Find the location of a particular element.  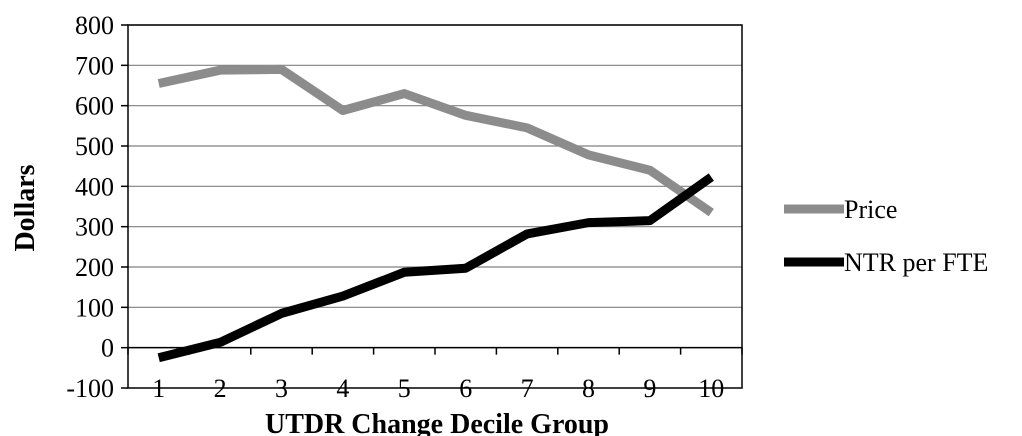

y-tick-label-6: 500 is located at coordinates (94, 146).